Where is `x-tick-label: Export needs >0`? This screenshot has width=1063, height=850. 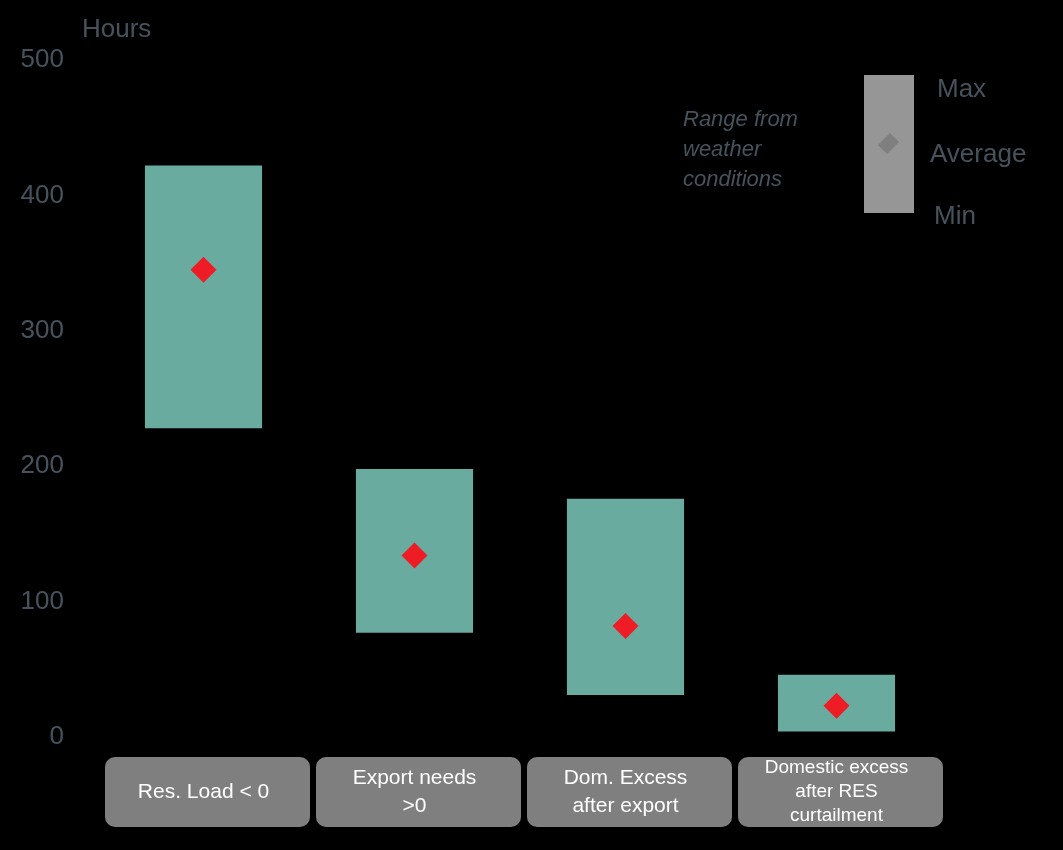 x-tick-label: Export needs >0 is located at coordinates (414, 790).